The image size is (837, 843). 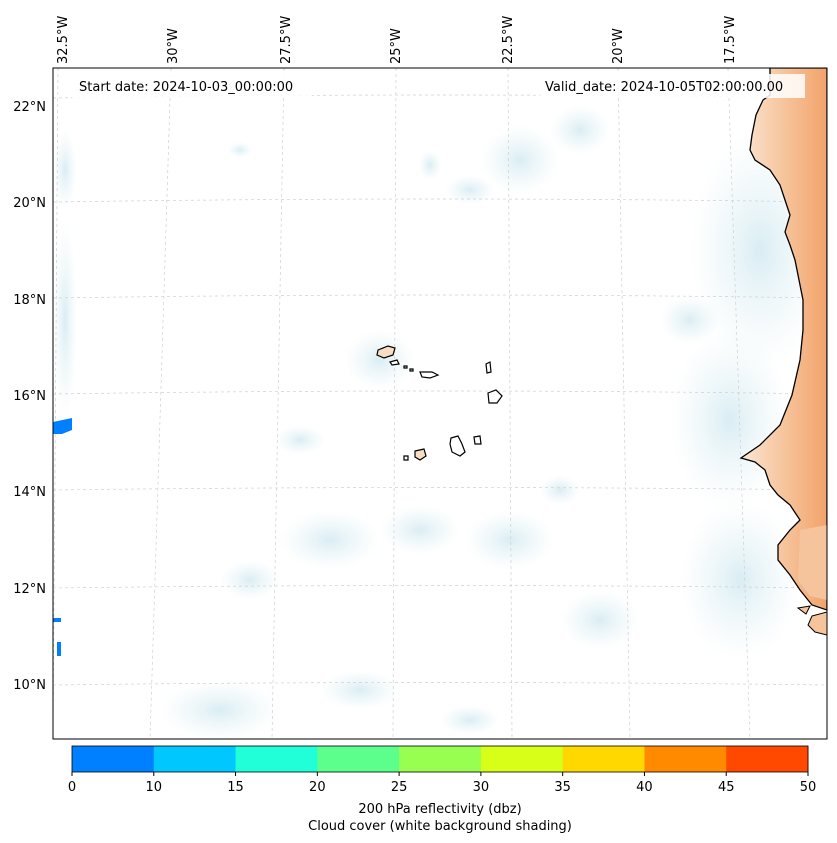 I want to click on colorbar-tick-label: 45, so click(x=726, y=787).